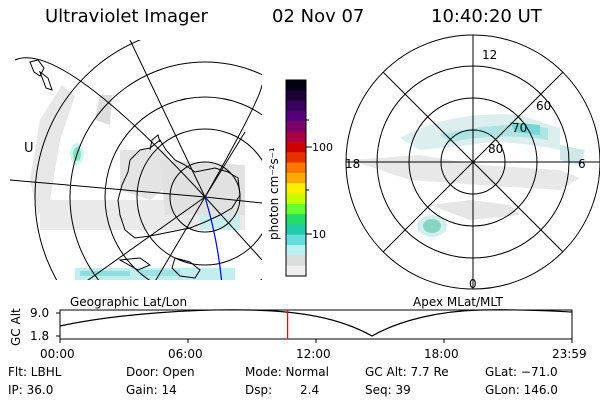  Describe the element at coordinates (441, 354) in the screenshot. I see `xtick-1800: 18:00` at that location.